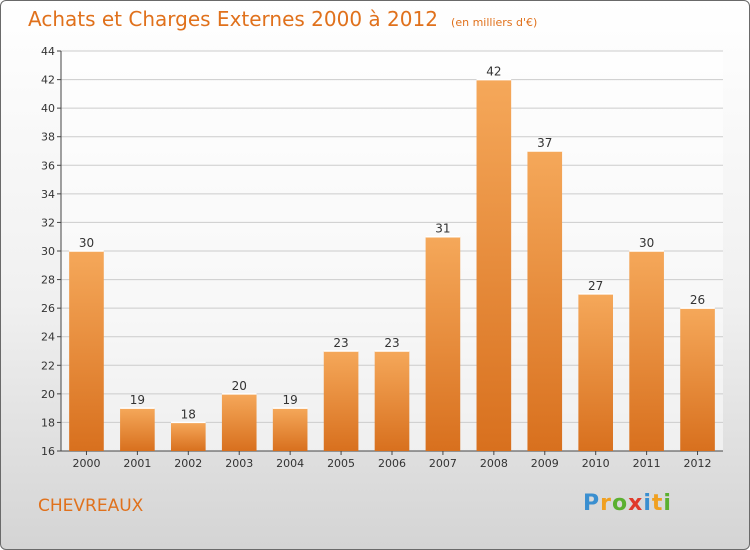 This screenshot has width=750, height=550. I want to click on logo-letter: t, so click(657, 503).